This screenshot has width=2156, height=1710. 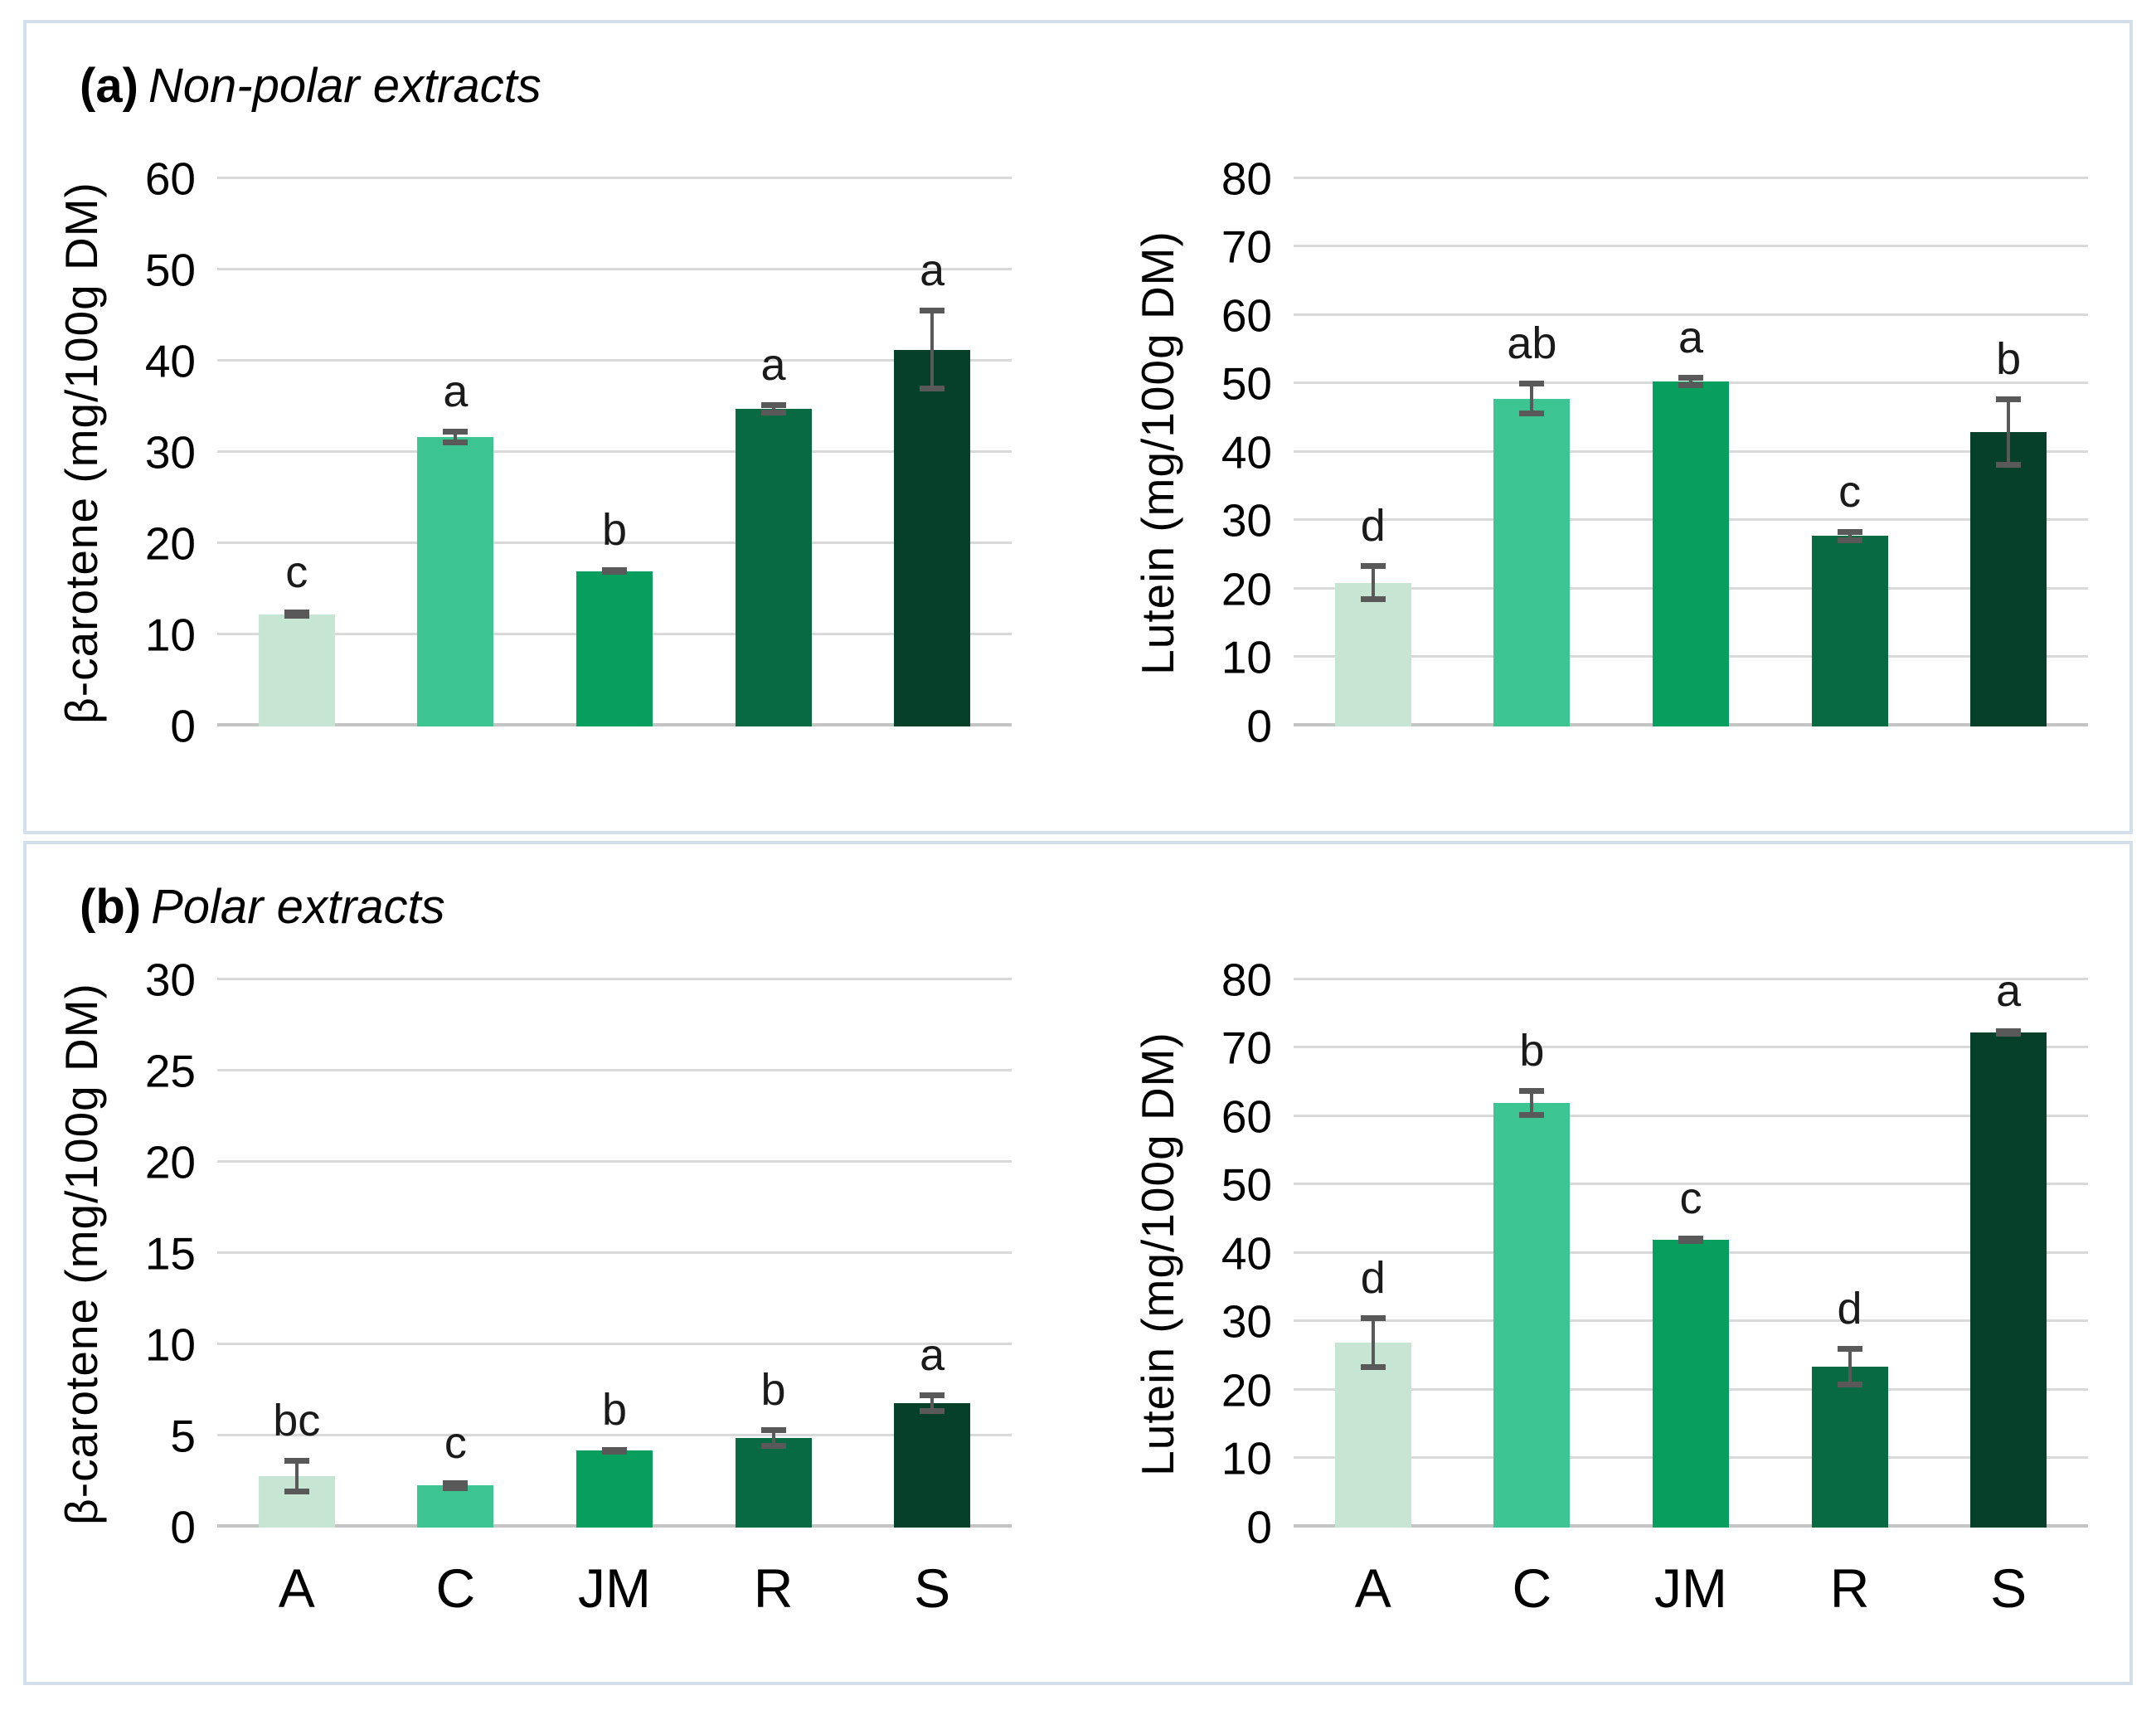 I want to click on sig-letter-jm: b, so click(x=614, y=530).